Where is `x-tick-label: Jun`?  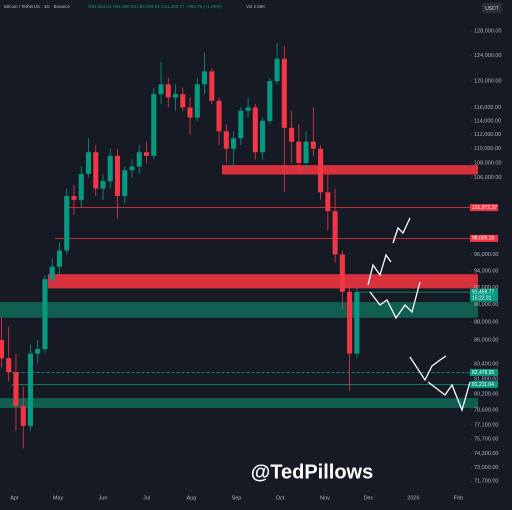
x-tick-label: Jun is located at coordinates (103, 498).